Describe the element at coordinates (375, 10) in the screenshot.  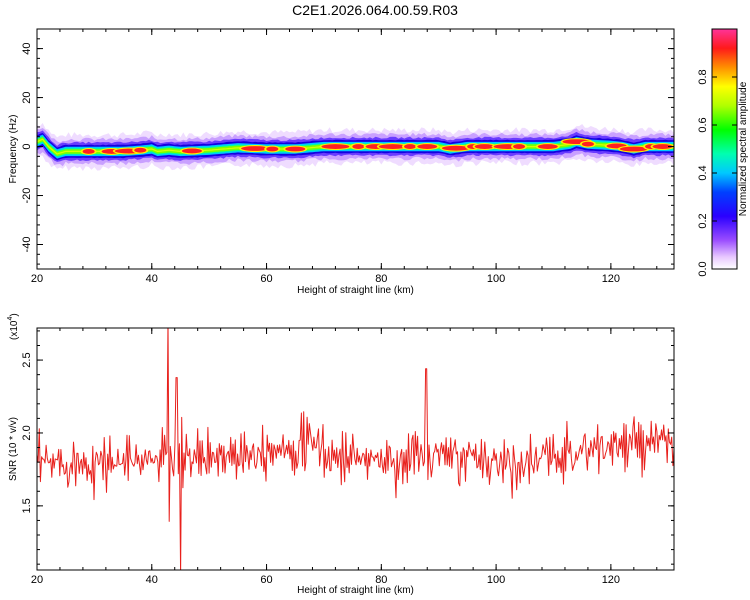
I see `page-title: C2E1.2026.064.00.59.R03` at that location.